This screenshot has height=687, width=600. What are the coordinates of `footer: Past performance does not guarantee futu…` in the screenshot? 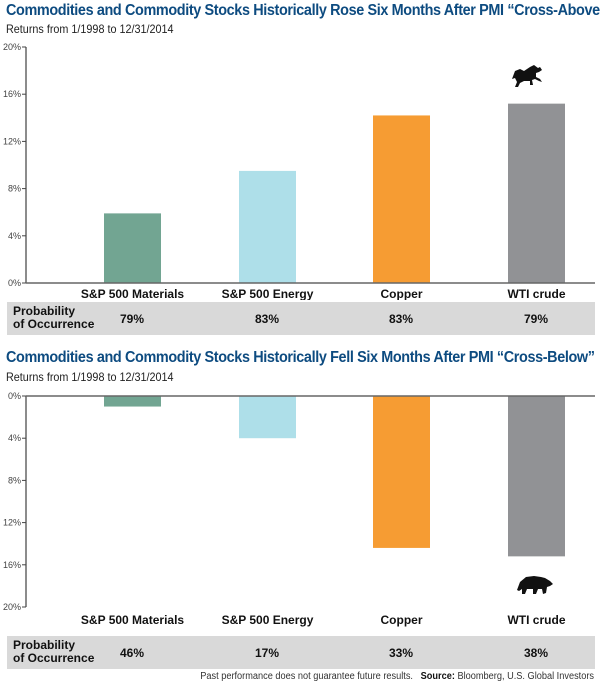 It's located at (397, 676).